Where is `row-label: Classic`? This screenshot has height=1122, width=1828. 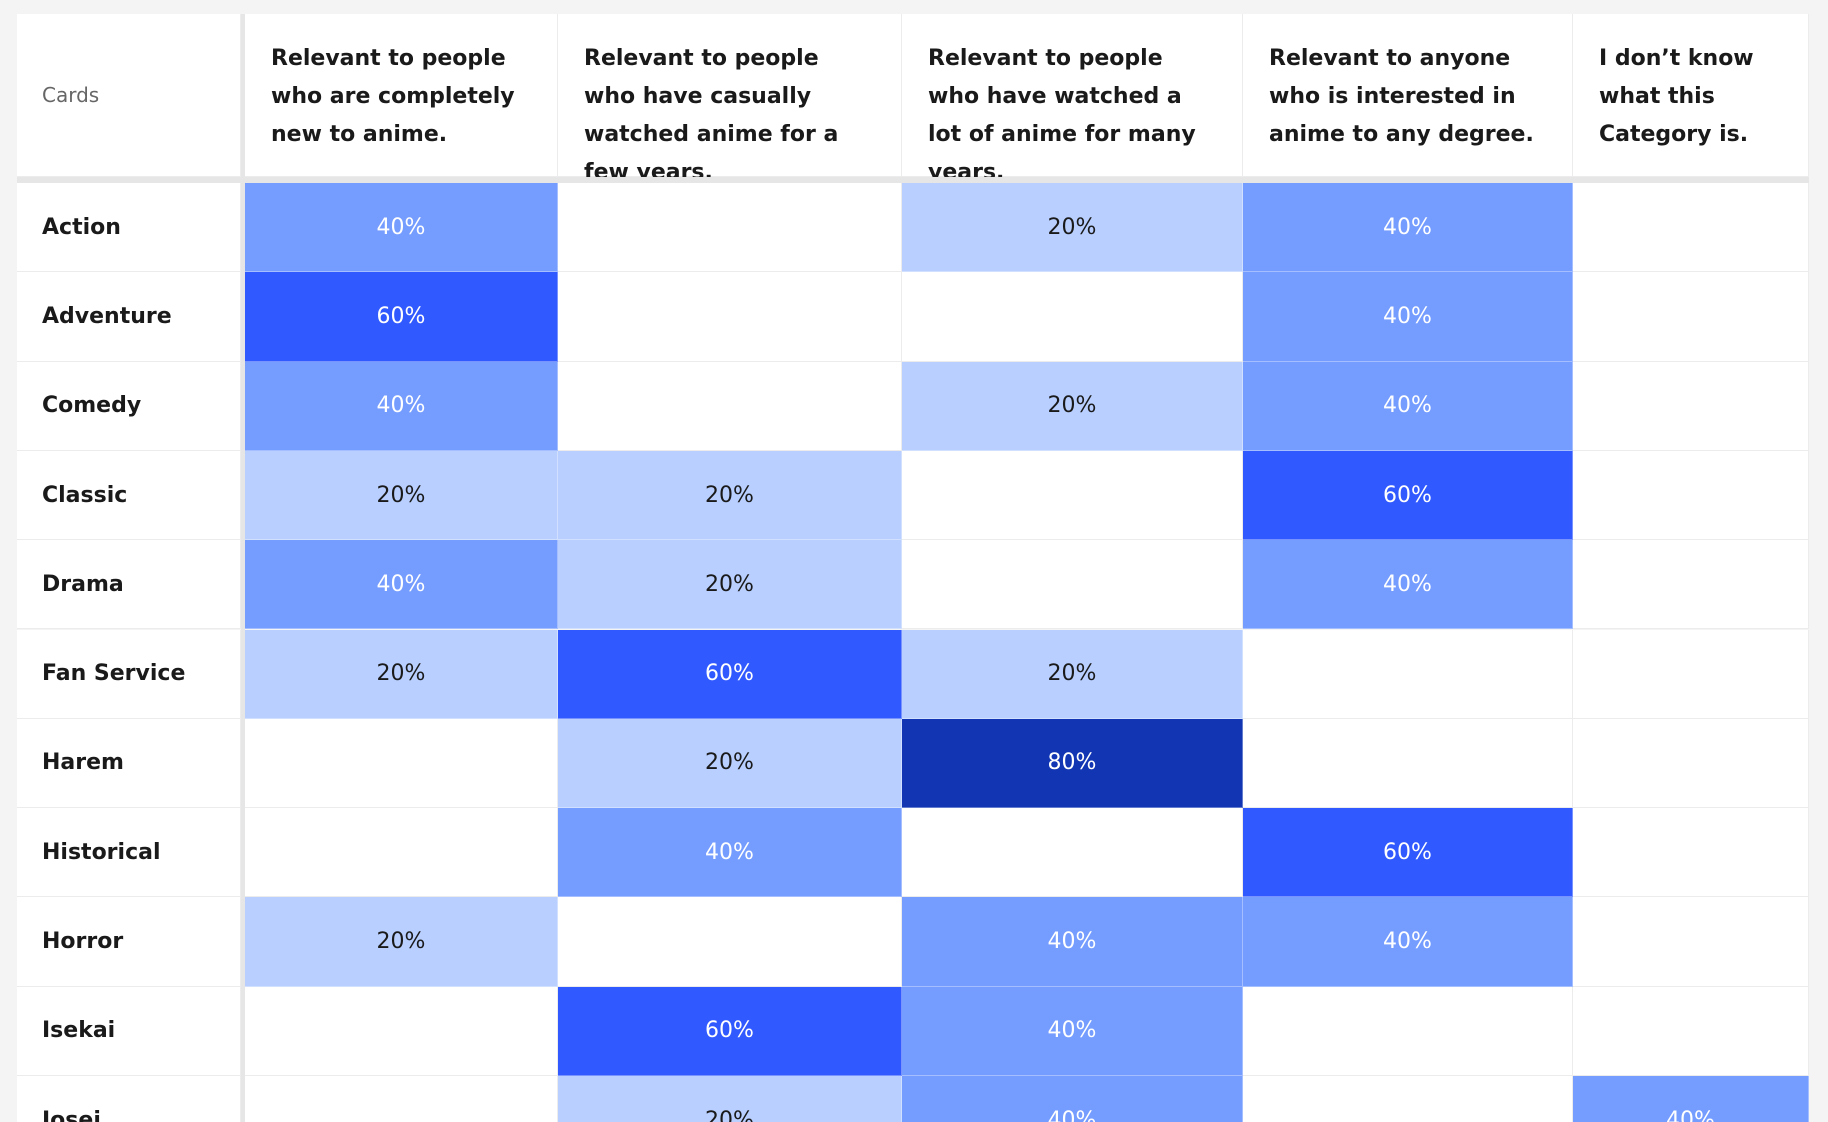 row-label: Classic is located at coordinates (129, 495).